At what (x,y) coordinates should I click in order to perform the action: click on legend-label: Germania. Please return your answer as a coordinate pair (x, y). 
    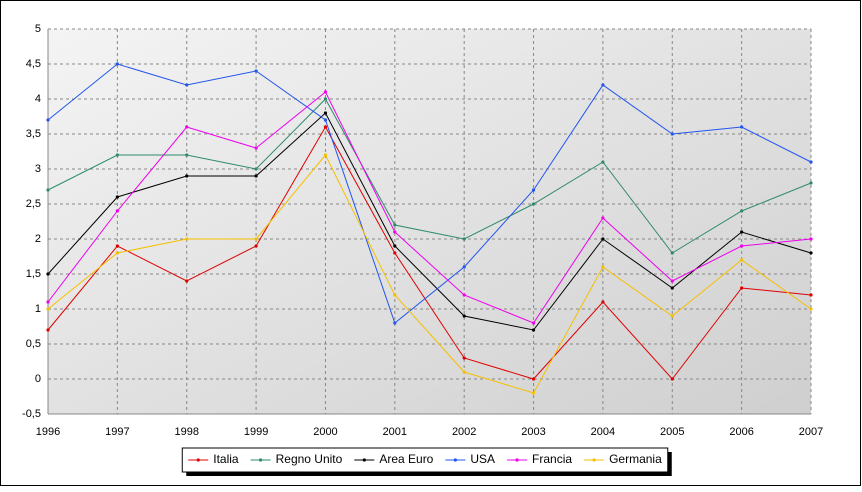
    Looking at the image, I should click on (635, 459).